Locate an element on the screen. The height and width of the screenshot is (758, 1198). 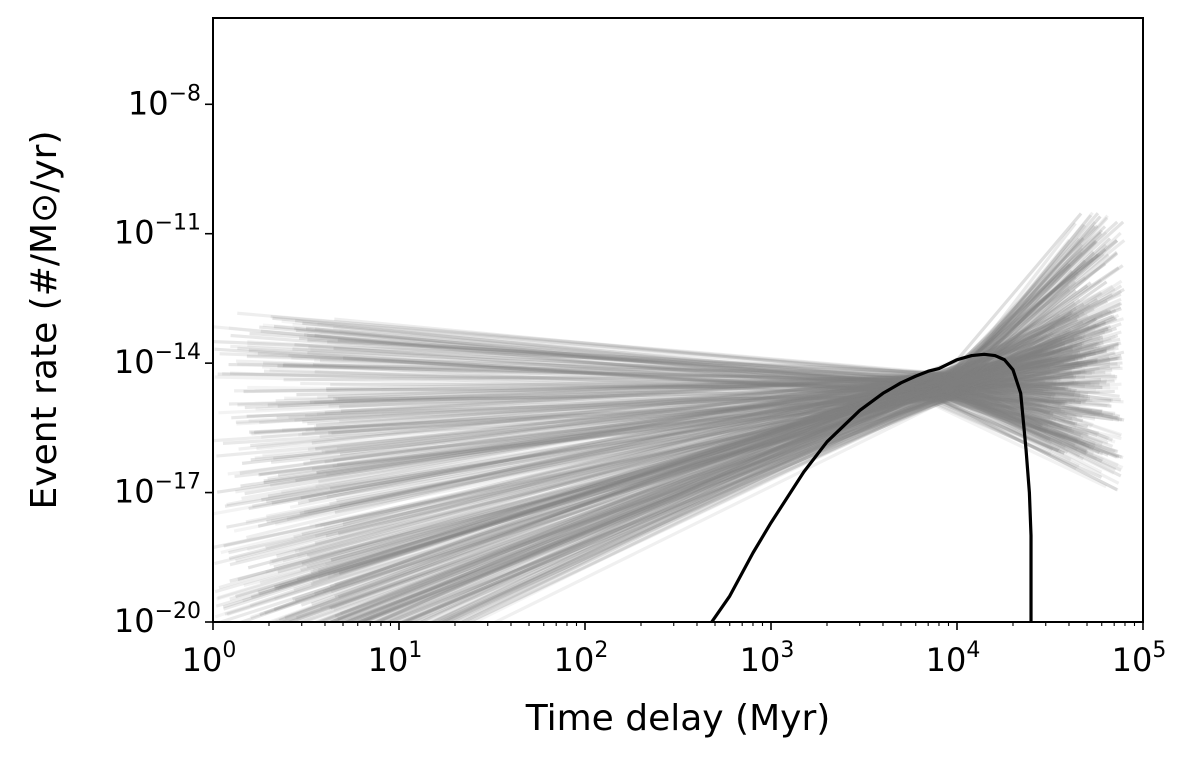
x-tick-label: 104 is located at coordinates (953, 658).